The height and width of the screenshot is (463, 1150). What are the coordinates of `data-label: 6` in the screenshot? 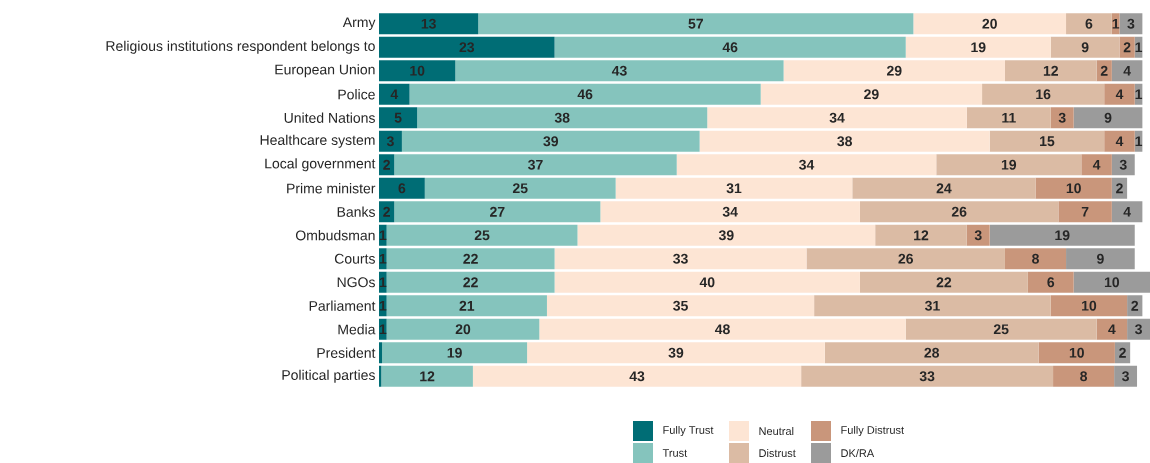 It's located at (1089, 23).